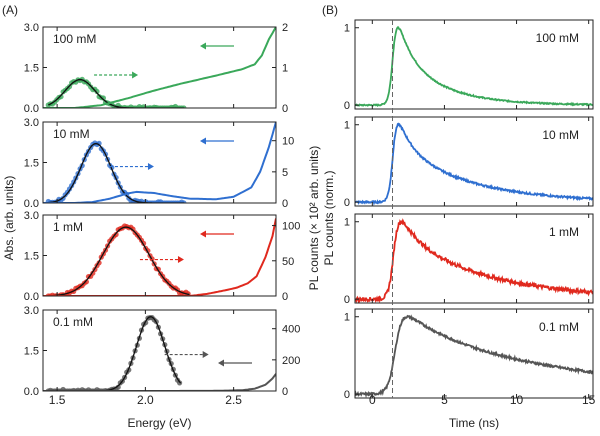  What do you see at coordinates (474, 423) in the screenshot?
I see `x-axis-label: Time (ns)` at bounding box center [474, 423].